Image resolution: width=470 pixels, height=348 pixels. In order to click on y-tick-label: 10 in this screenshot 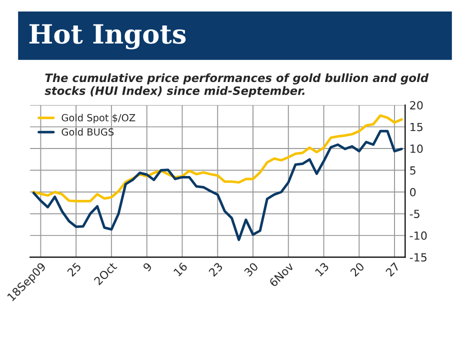, I will do `click(416, 148)`.